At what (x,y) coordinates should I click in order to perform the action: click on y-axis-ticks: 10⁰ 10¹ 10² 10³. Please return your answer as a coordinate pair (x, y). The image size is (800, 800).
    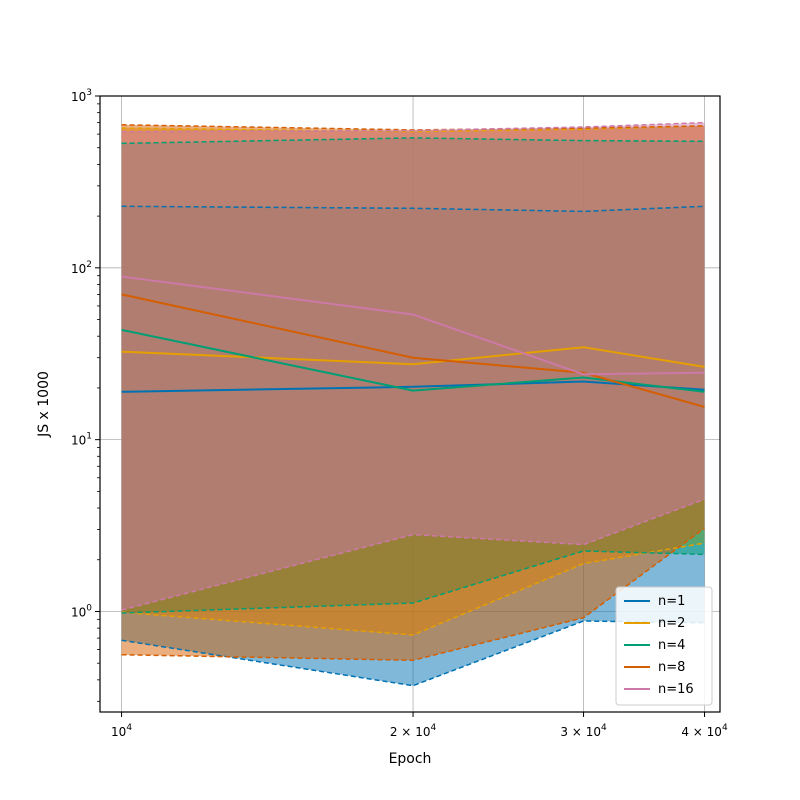
    Looking at the image, I should click on (85, 395).